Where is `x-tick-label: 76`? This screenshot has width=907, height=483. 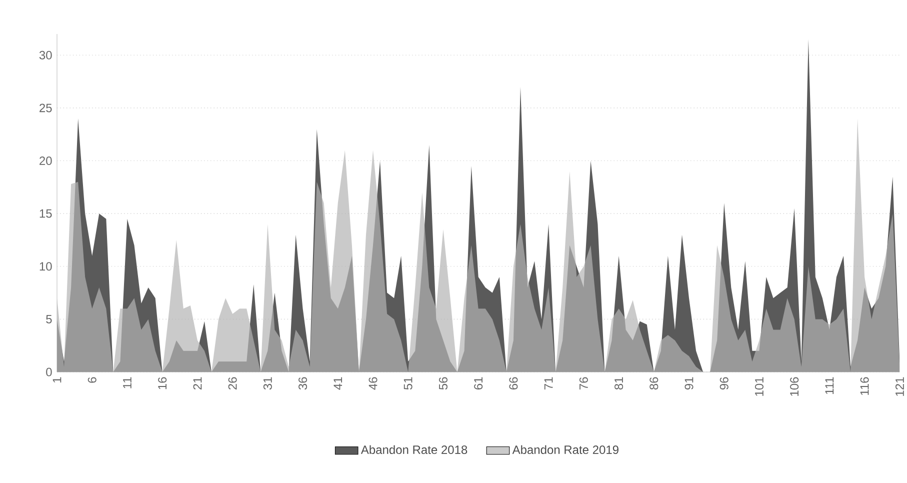 x-tick-label: 76 is located at coordinates (583, 383).